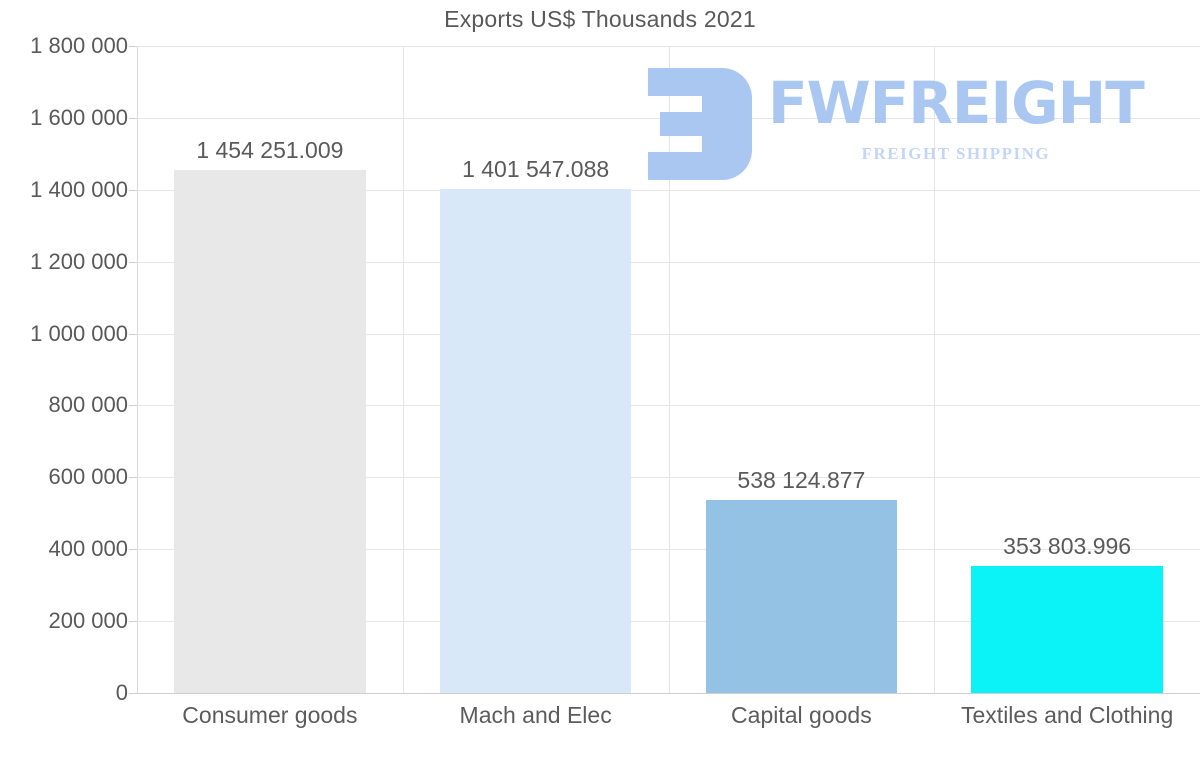 The image size is (1200, 763). What do you see at coordinates (79, 45) in the screenshot?
I see `y-axis-tick-label: 1 800 000` at bounding box center [79, 45].